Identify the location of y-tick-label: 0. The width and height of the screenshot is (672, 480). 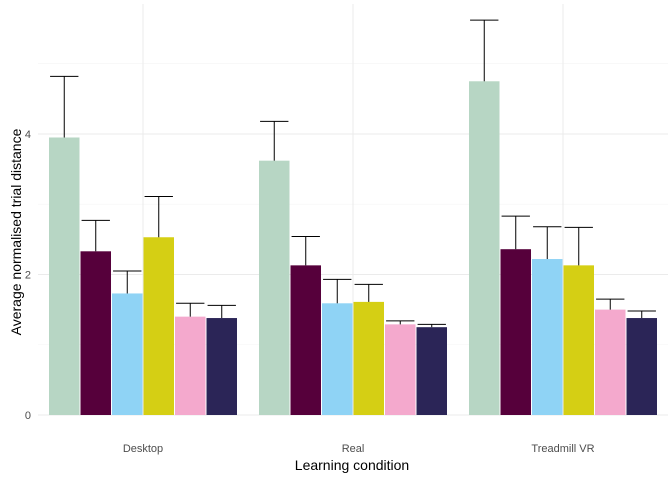
(28, 416).